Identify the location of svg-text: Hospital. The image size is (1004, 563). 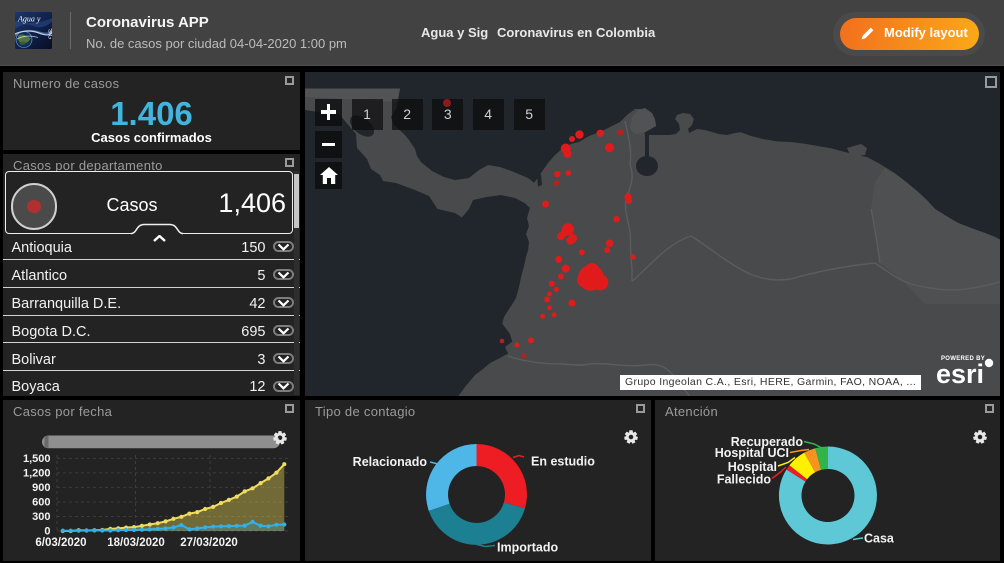
(752, 467).